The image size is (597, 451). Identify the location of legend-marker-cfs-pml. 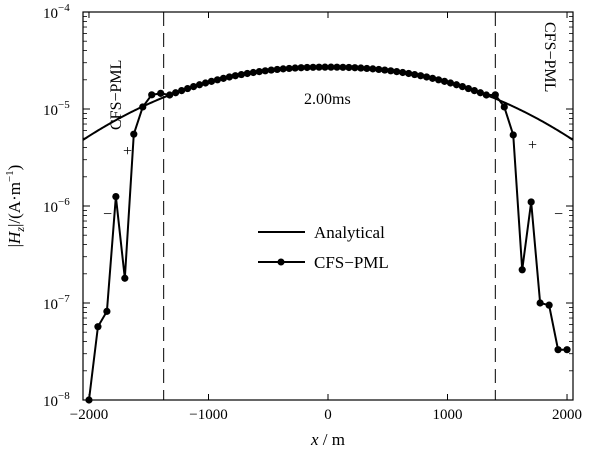
(281, 262).